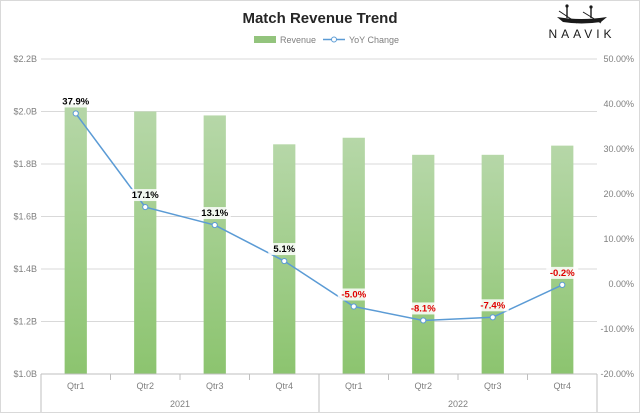  Describe the element at coordinates (25, 59) in the screenshot. I see `y-left-tick-label: $2.2B` at that location.